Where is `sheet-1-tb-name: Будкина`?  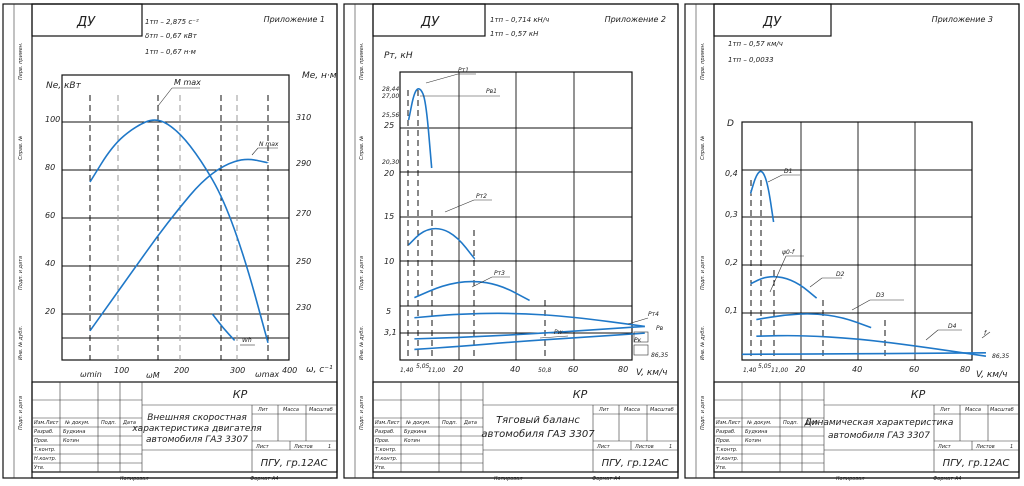 sheet-1-tb-name: Будкина is located at coordinates (74, 432).